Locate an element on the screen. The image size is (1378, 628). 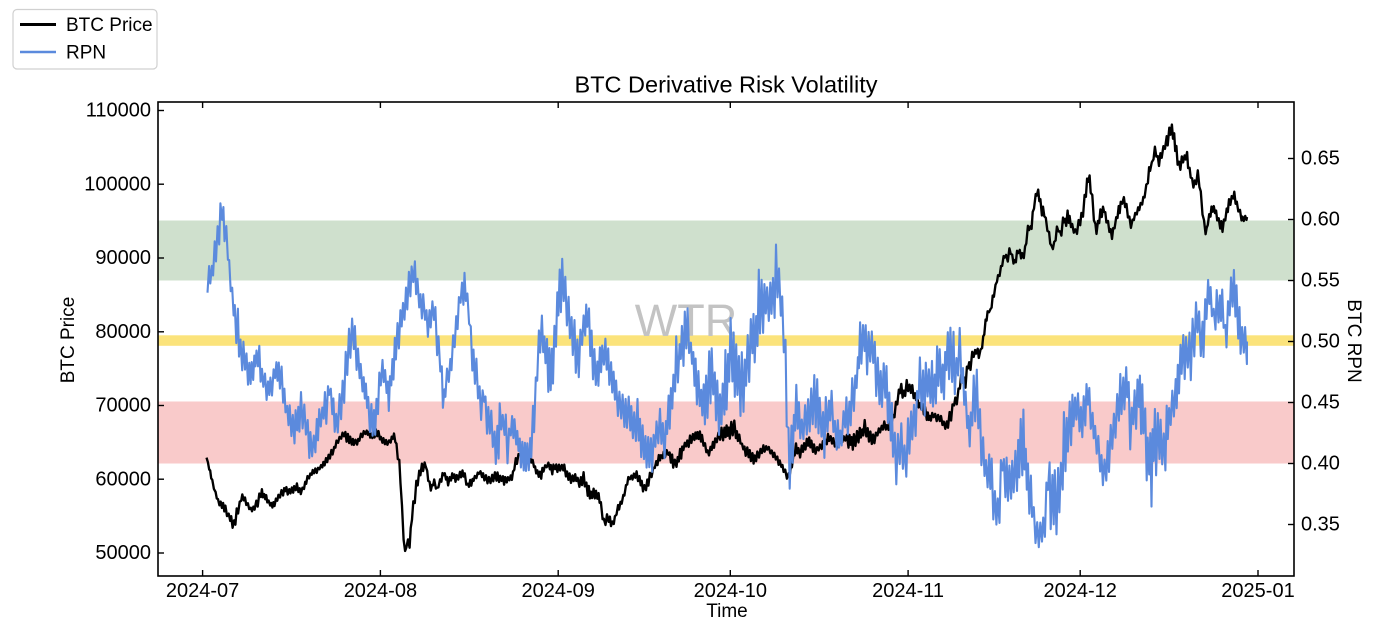
svg-text: 90000 is located at coordinates (123, 258).